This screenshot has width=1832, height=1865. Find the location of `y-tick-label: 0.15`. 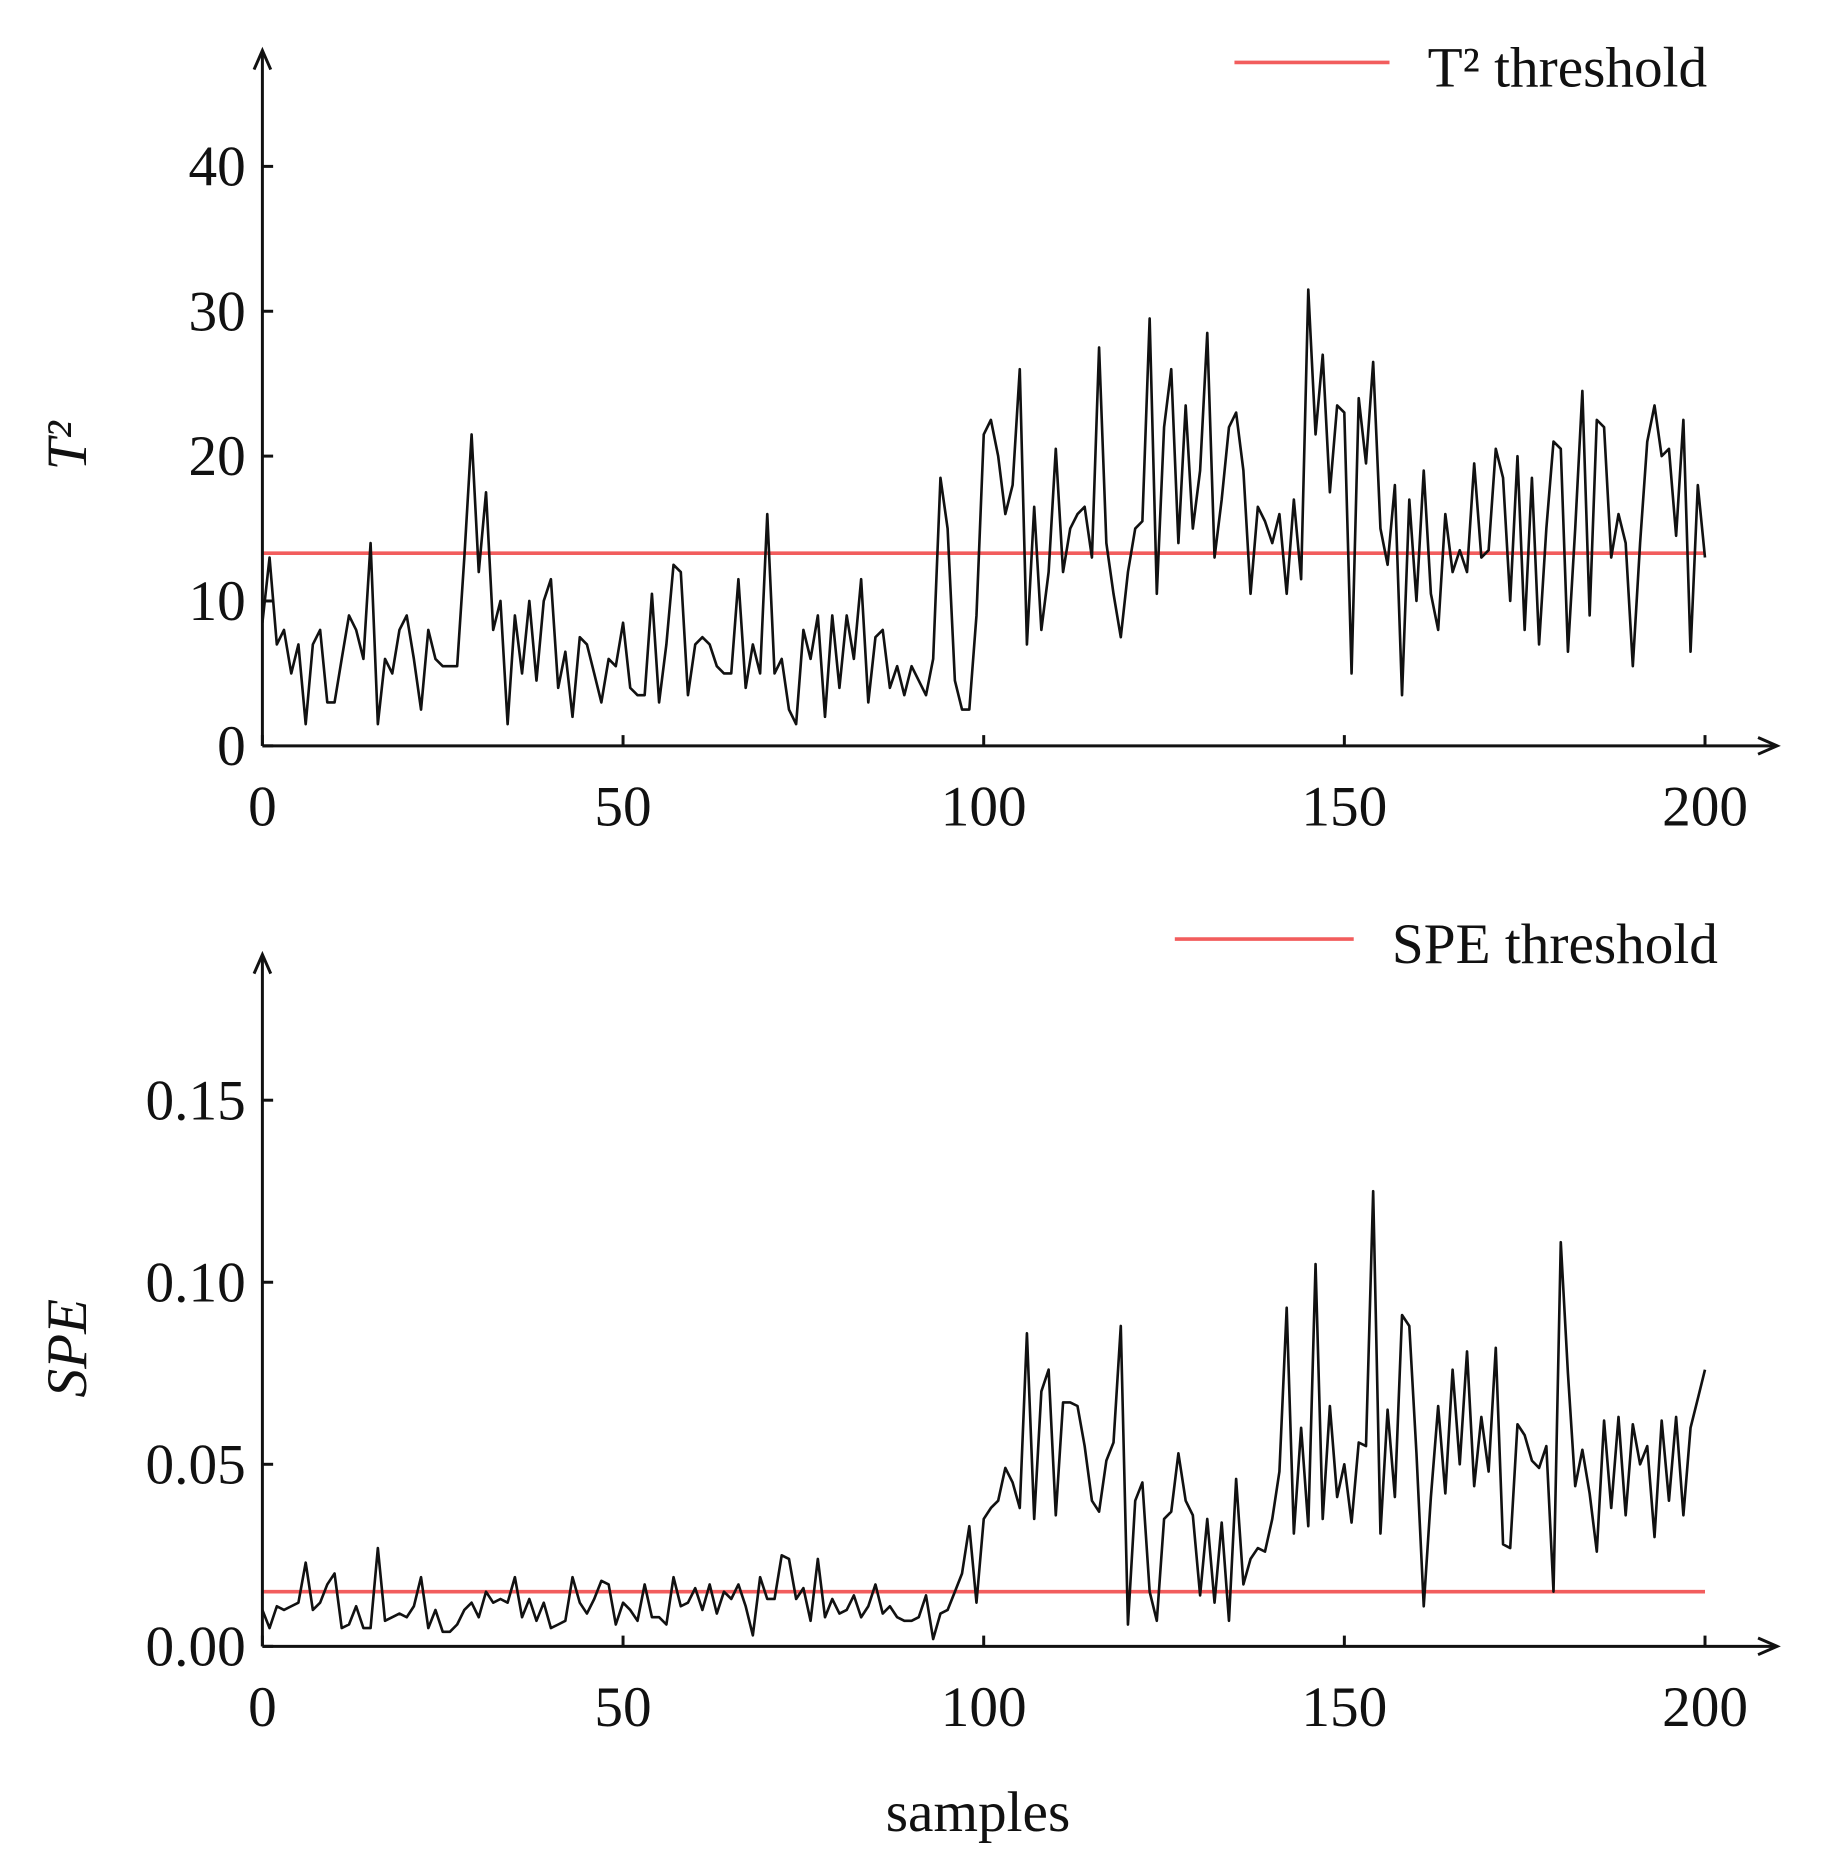

y-tick-label: 0.15 is located at coordinates (196, 1100).